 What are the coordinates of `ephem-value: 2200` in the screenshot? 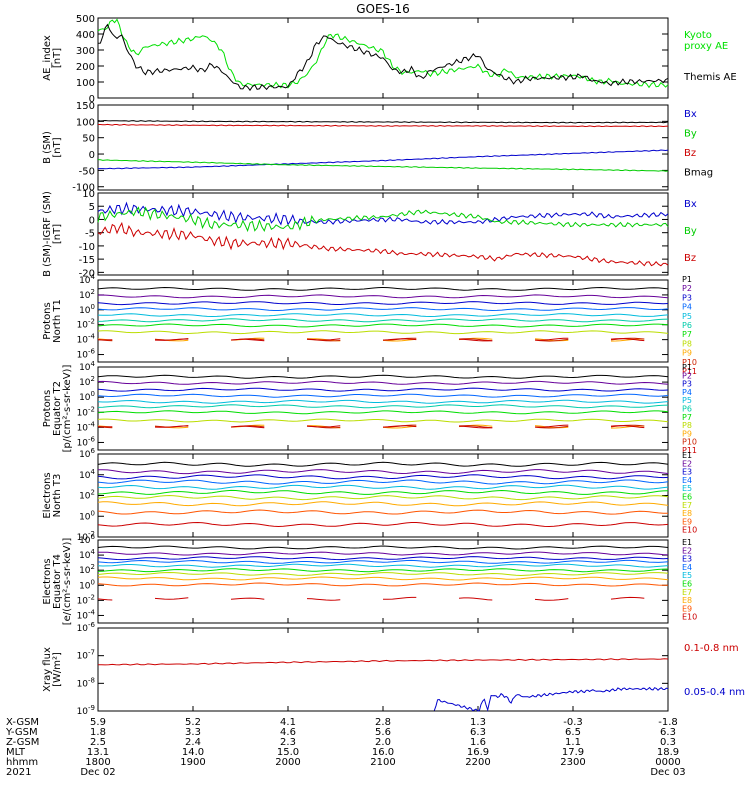 It's located at (477, 762).